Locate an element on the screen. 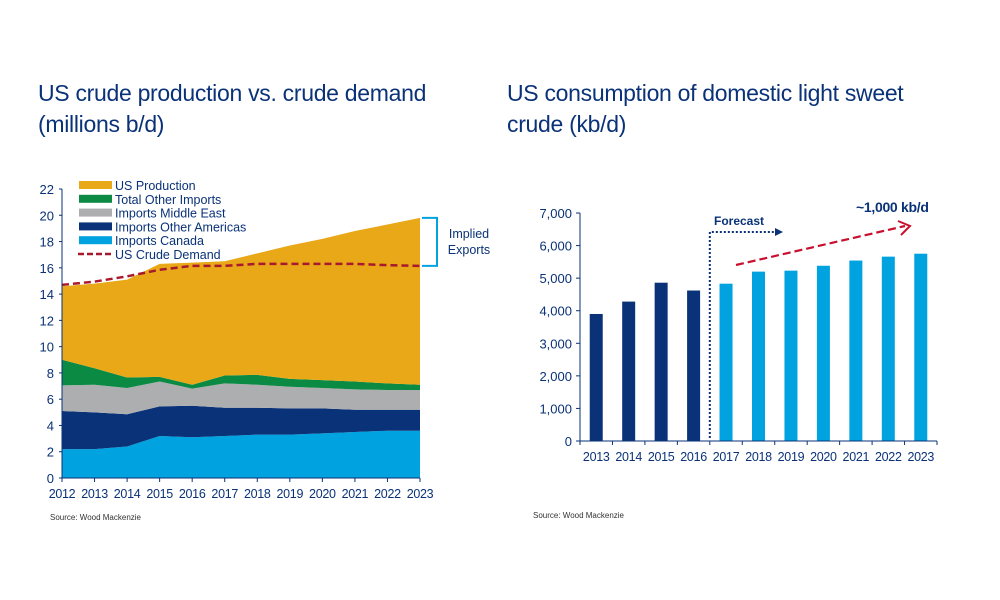  bar-2014 is located at coordinates (629, 371).